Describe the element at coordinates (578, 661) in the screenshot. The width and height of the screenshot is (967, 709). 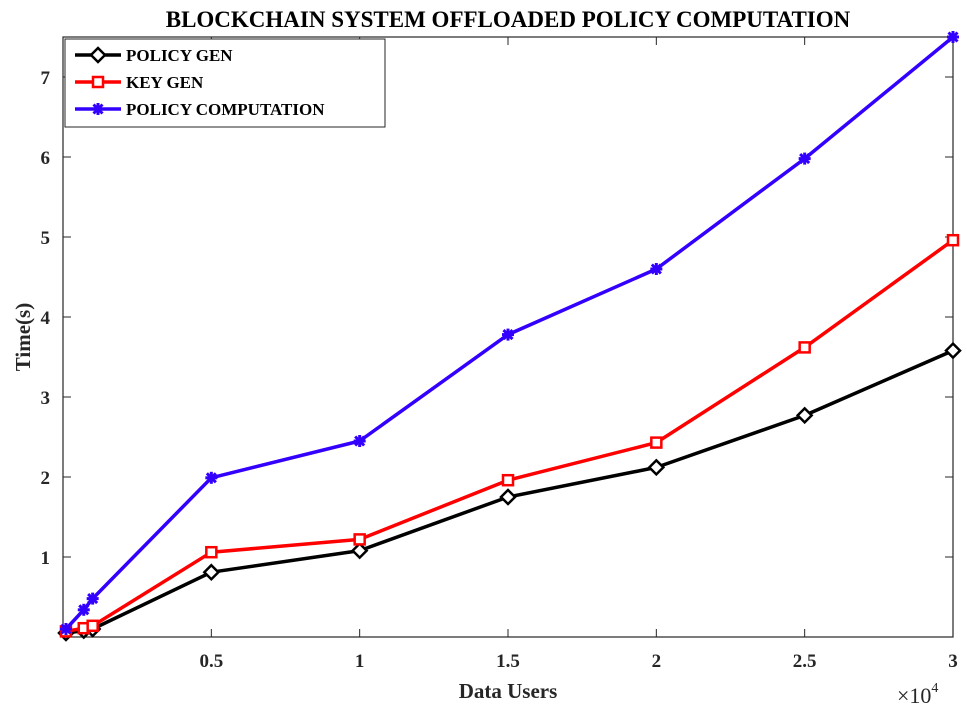
I see `x-tick-labels: 0.5 1 1.5 2 2.5 3` at that location.